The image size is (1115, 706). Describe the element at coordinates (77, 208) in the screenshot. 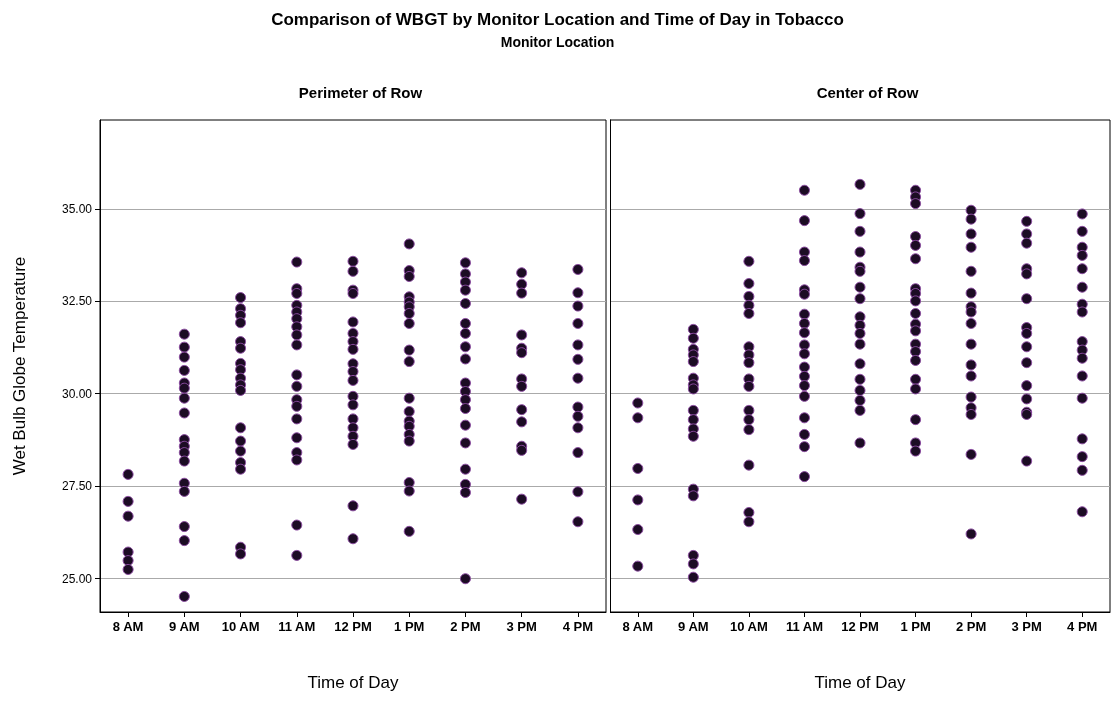

I see `y-tick-label: 35.00` at that location.